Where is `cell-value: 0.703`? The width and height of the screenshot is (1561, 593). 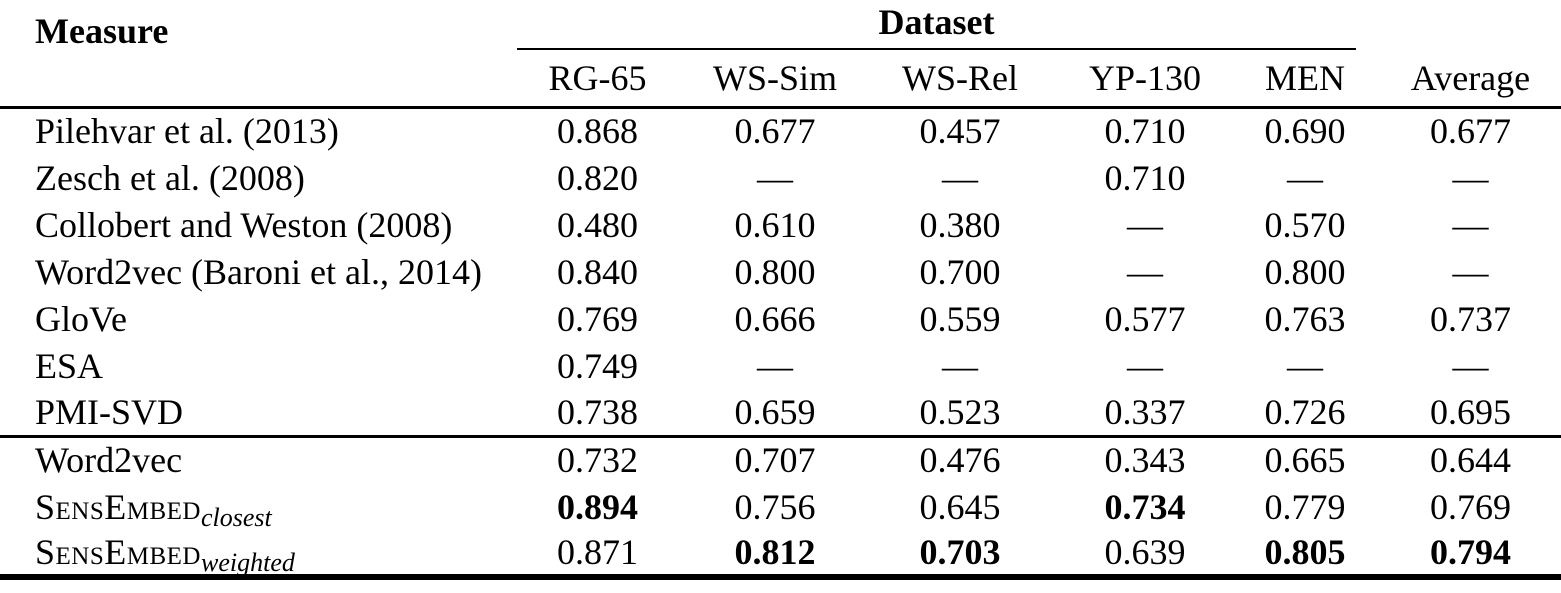 cell-value: 0.703 is located at coordinates (960, 555).